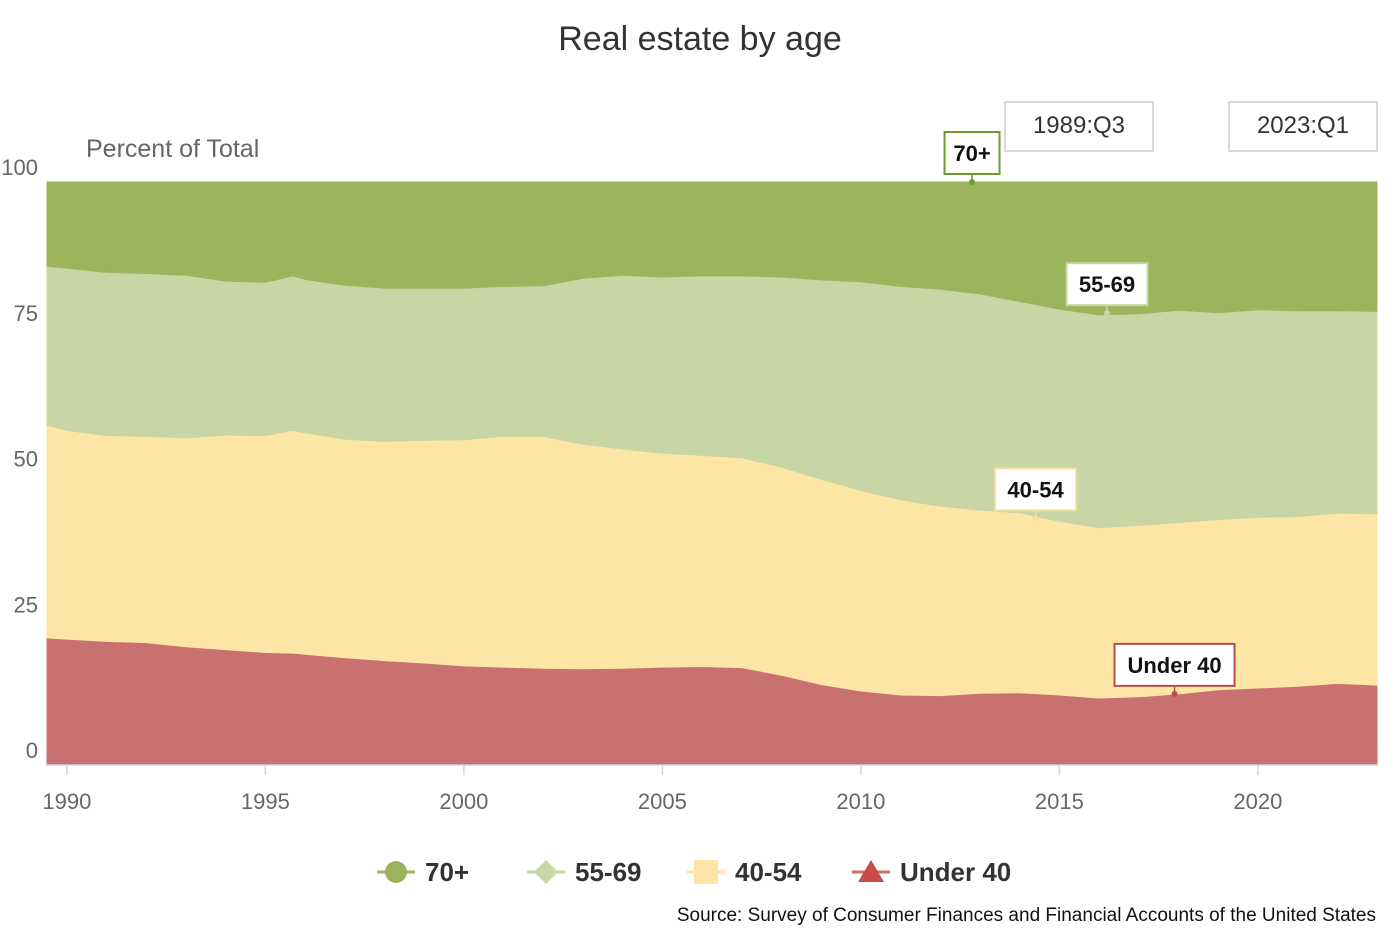 This screenshot has width=1400, height=933. I want to click on legend-label: Under 40, so click(955, 872).